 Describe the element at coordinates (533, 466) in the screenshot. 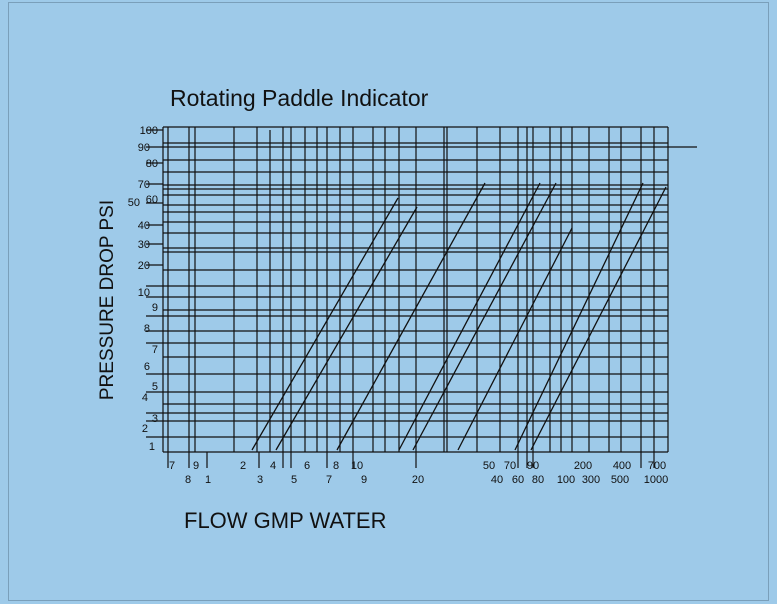

I see `x-tick-label: 90` at that location.